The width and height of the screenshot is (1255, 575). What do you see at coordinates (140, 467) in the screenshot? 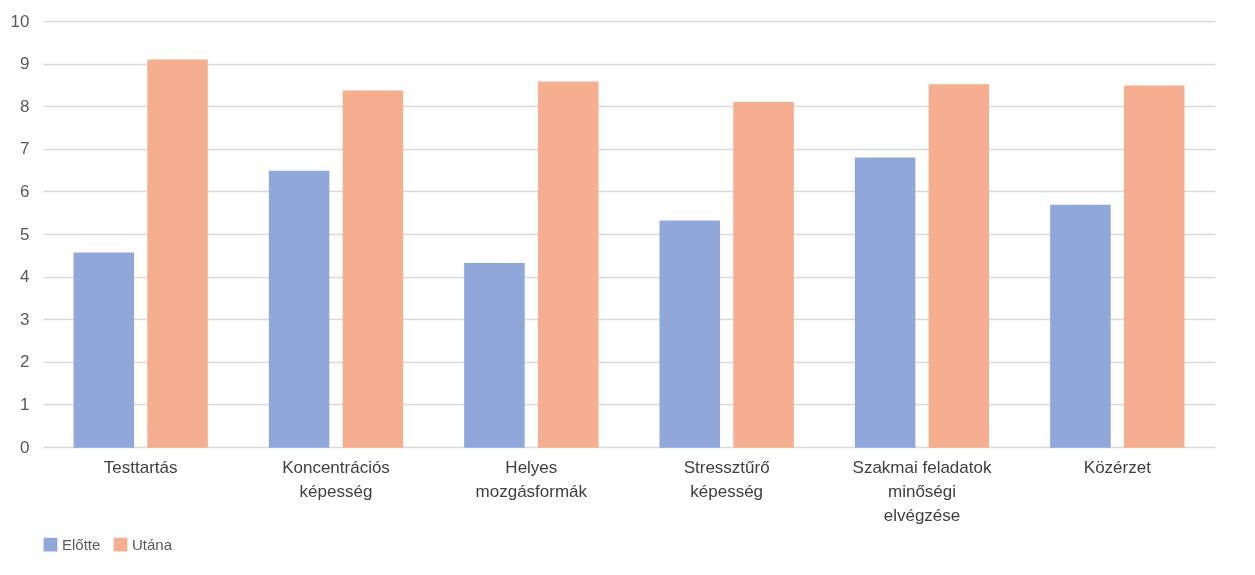
I see `x-tick-label: Testtartás` at bounding box center [140, 467].